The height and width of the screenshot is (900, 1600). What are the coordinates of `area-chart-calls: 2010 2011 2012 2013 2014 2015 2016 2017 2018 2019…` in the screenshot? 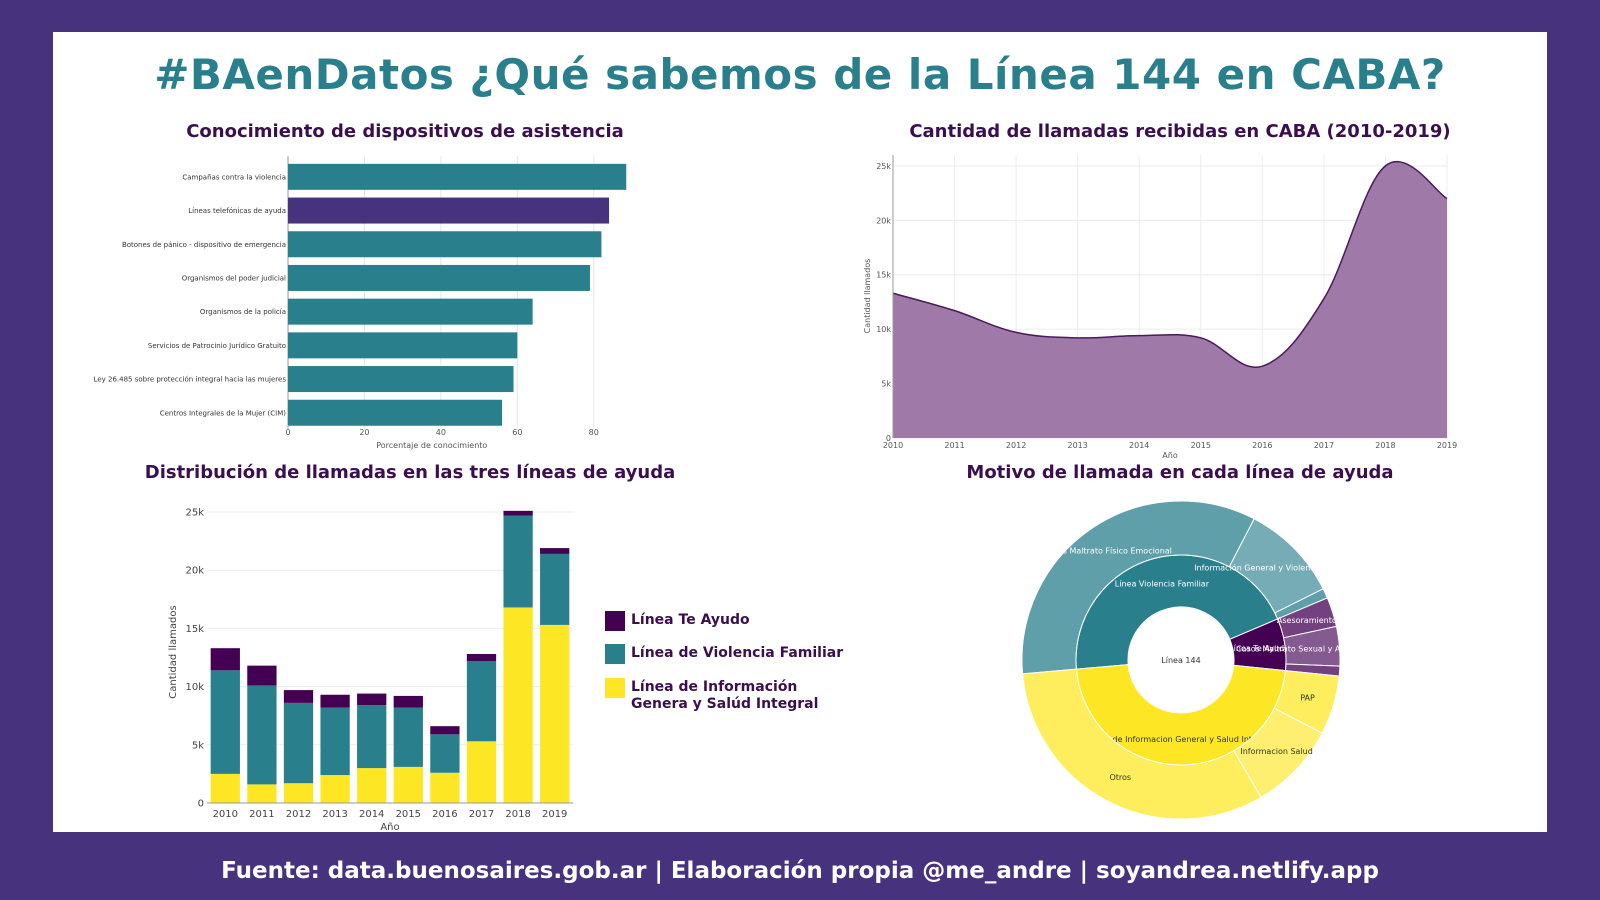 It's located at (1160, 307).